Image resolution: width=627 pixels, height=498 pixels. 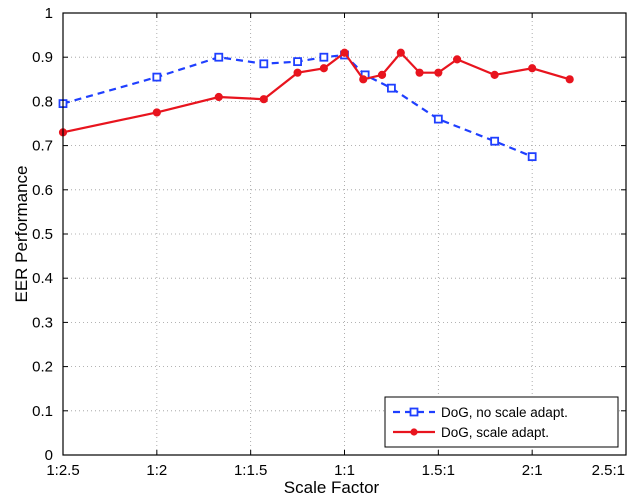 I want to click on x-tick-label: 2:1, so click(x=532, y=470).